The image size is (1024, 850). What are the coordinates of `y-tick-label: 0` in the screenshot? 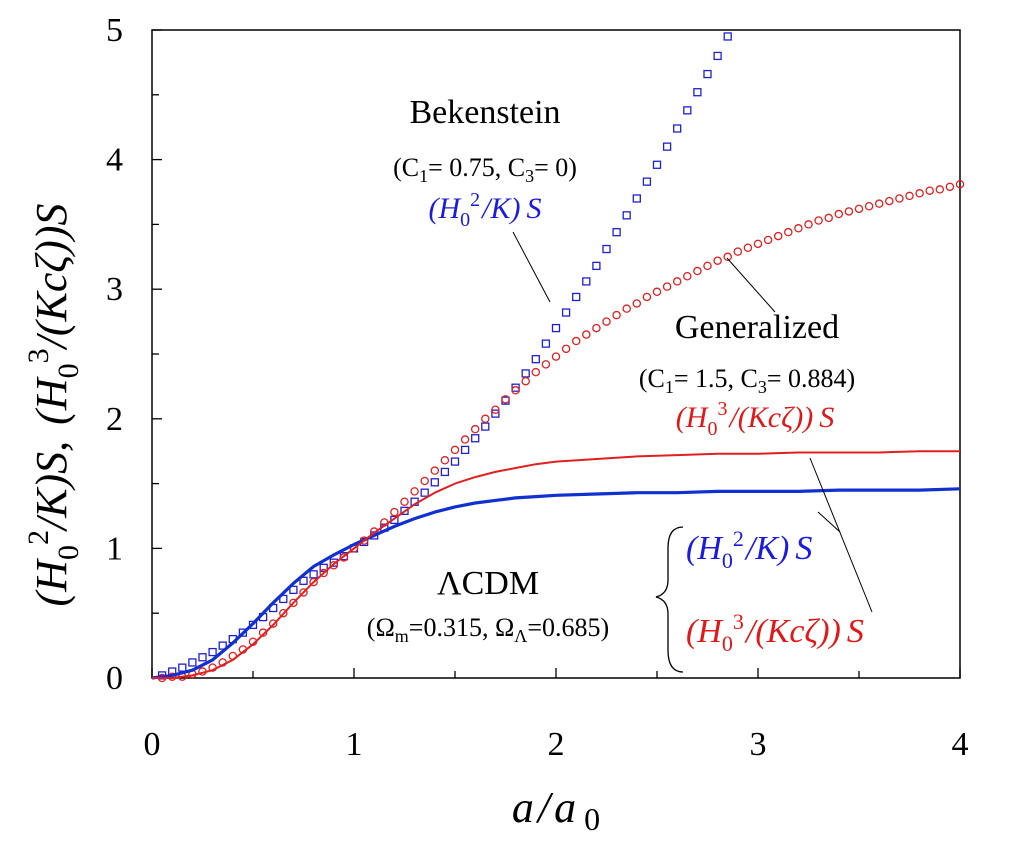 It's located at (114, 678).